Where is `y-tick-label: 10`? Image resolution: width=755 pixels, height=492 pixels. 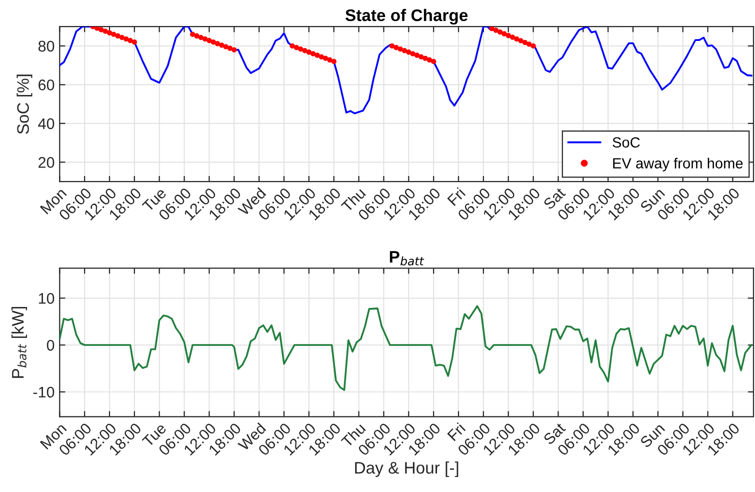
y-tick-label: 10 is located at coordinates (46, 298).